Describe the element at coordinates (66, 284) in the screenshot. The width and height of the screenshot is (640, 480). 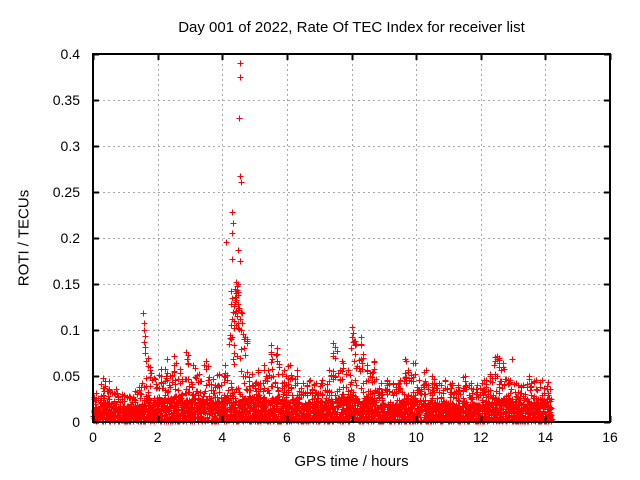
I see `y-tick-label: 0.15` at that location.